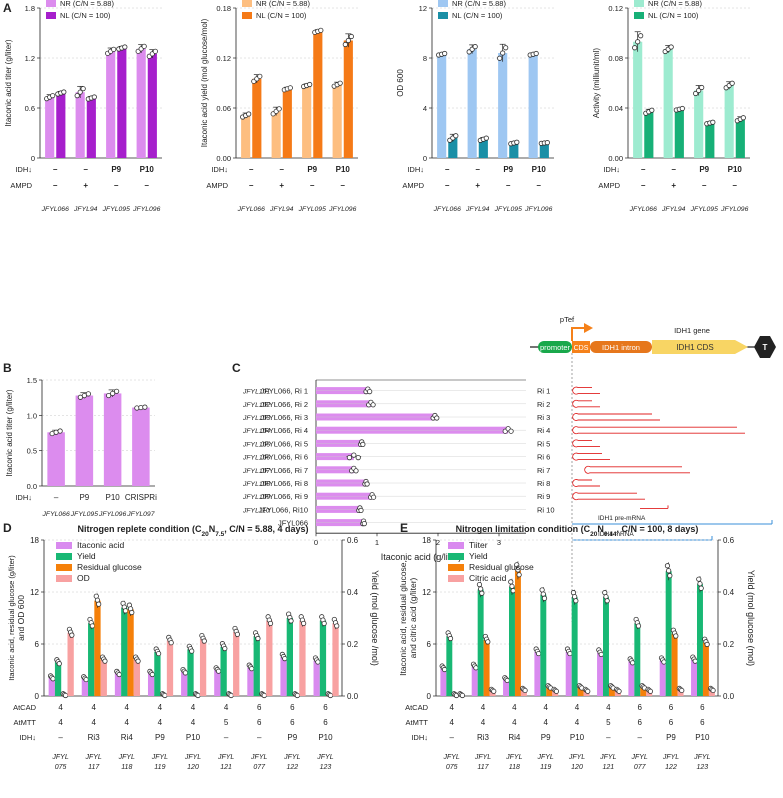 The image size is (783, 798). I want to click on y-tick-label-left: 12, so click(426, 592).